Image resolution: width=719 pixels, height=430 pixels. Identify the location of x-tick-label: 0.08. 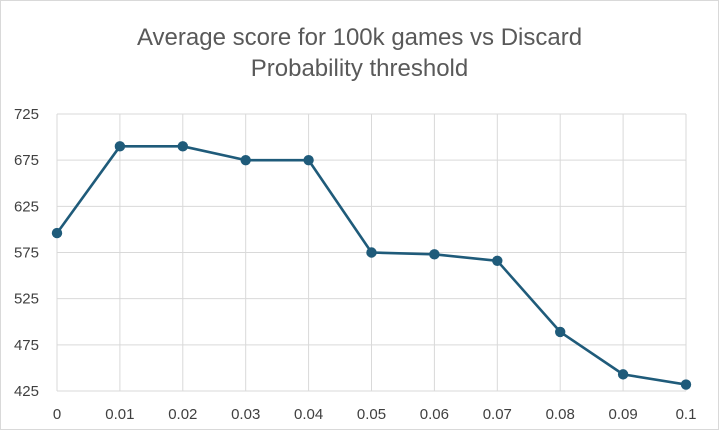
(560, 414).